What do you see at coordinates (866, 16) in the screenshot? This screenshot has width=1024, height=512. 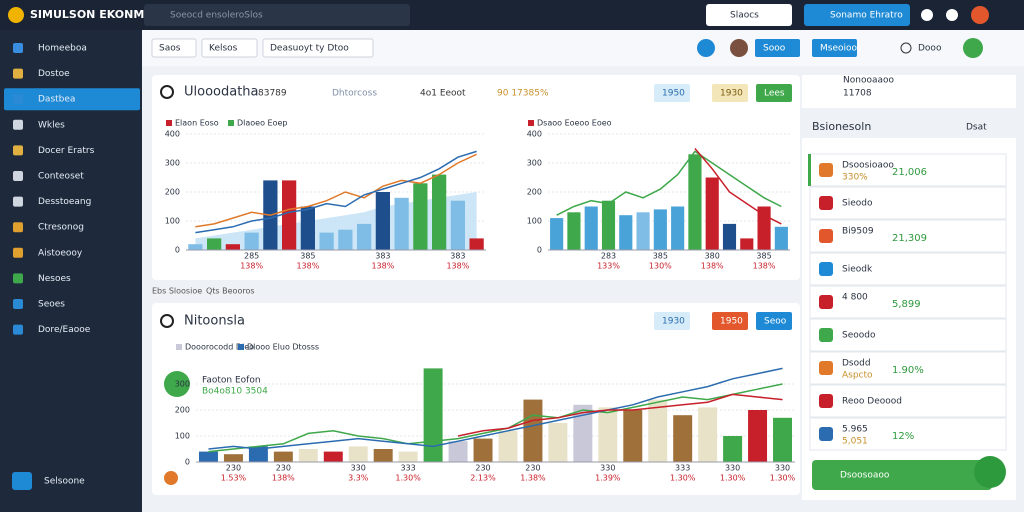 I see `primary-button-label: Sonamo Ehratro` at bounding box center [866, 16].